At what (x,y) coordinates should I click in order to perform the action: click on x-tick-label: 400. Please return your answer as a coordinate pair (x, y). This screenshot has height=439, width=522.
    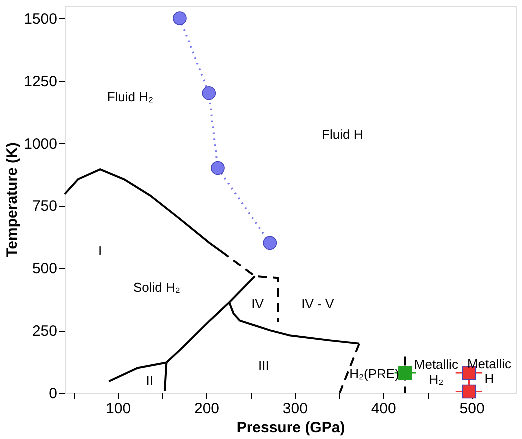
    Looking at the image, I should click on (383, 409).